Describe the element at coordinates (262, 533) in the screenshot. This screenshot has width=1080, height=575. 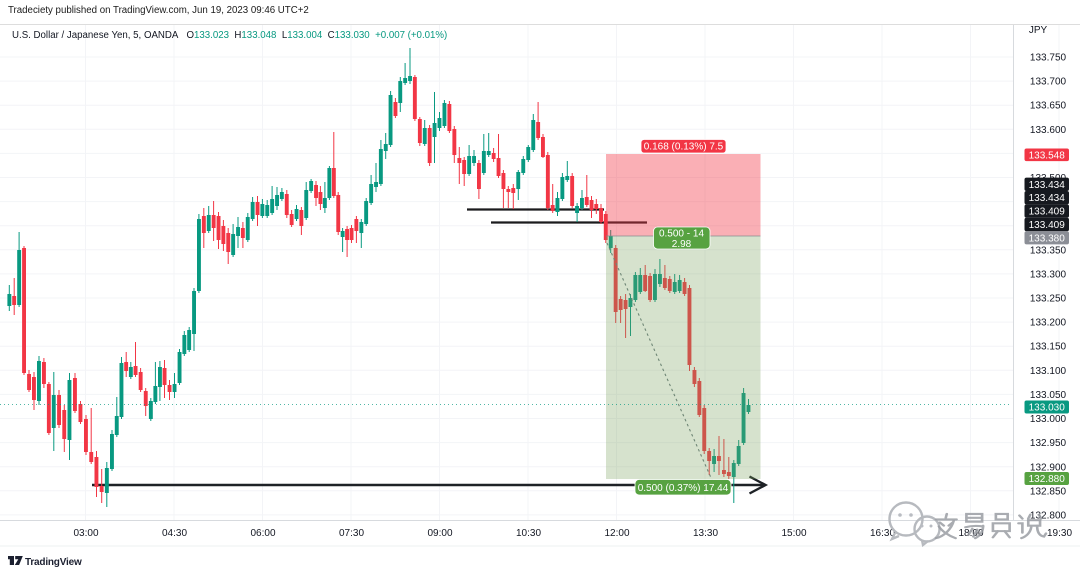
I see `svg-text: 06:00` at that location.